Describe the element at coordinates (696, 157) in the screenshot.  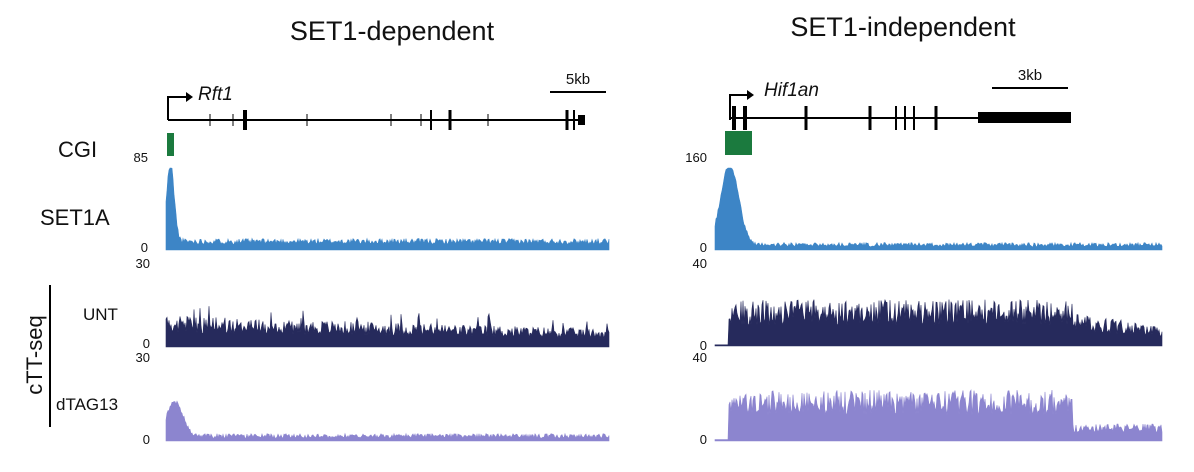
I see `ymax-set1a-right: 160` at that location.